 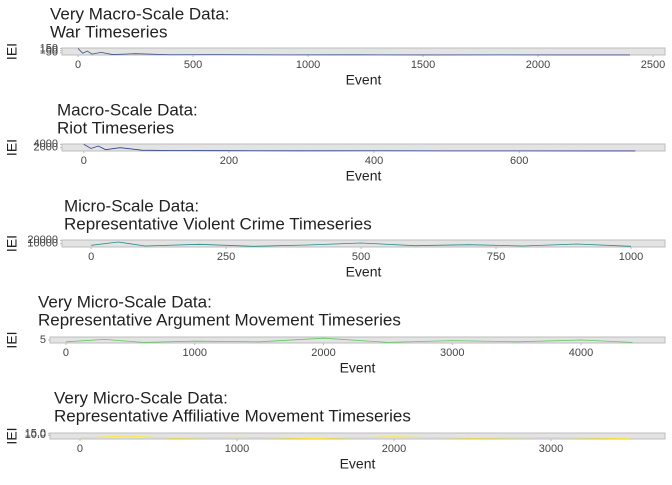 I want to click on y-tick-label: 150, so click(x=49, y=48).